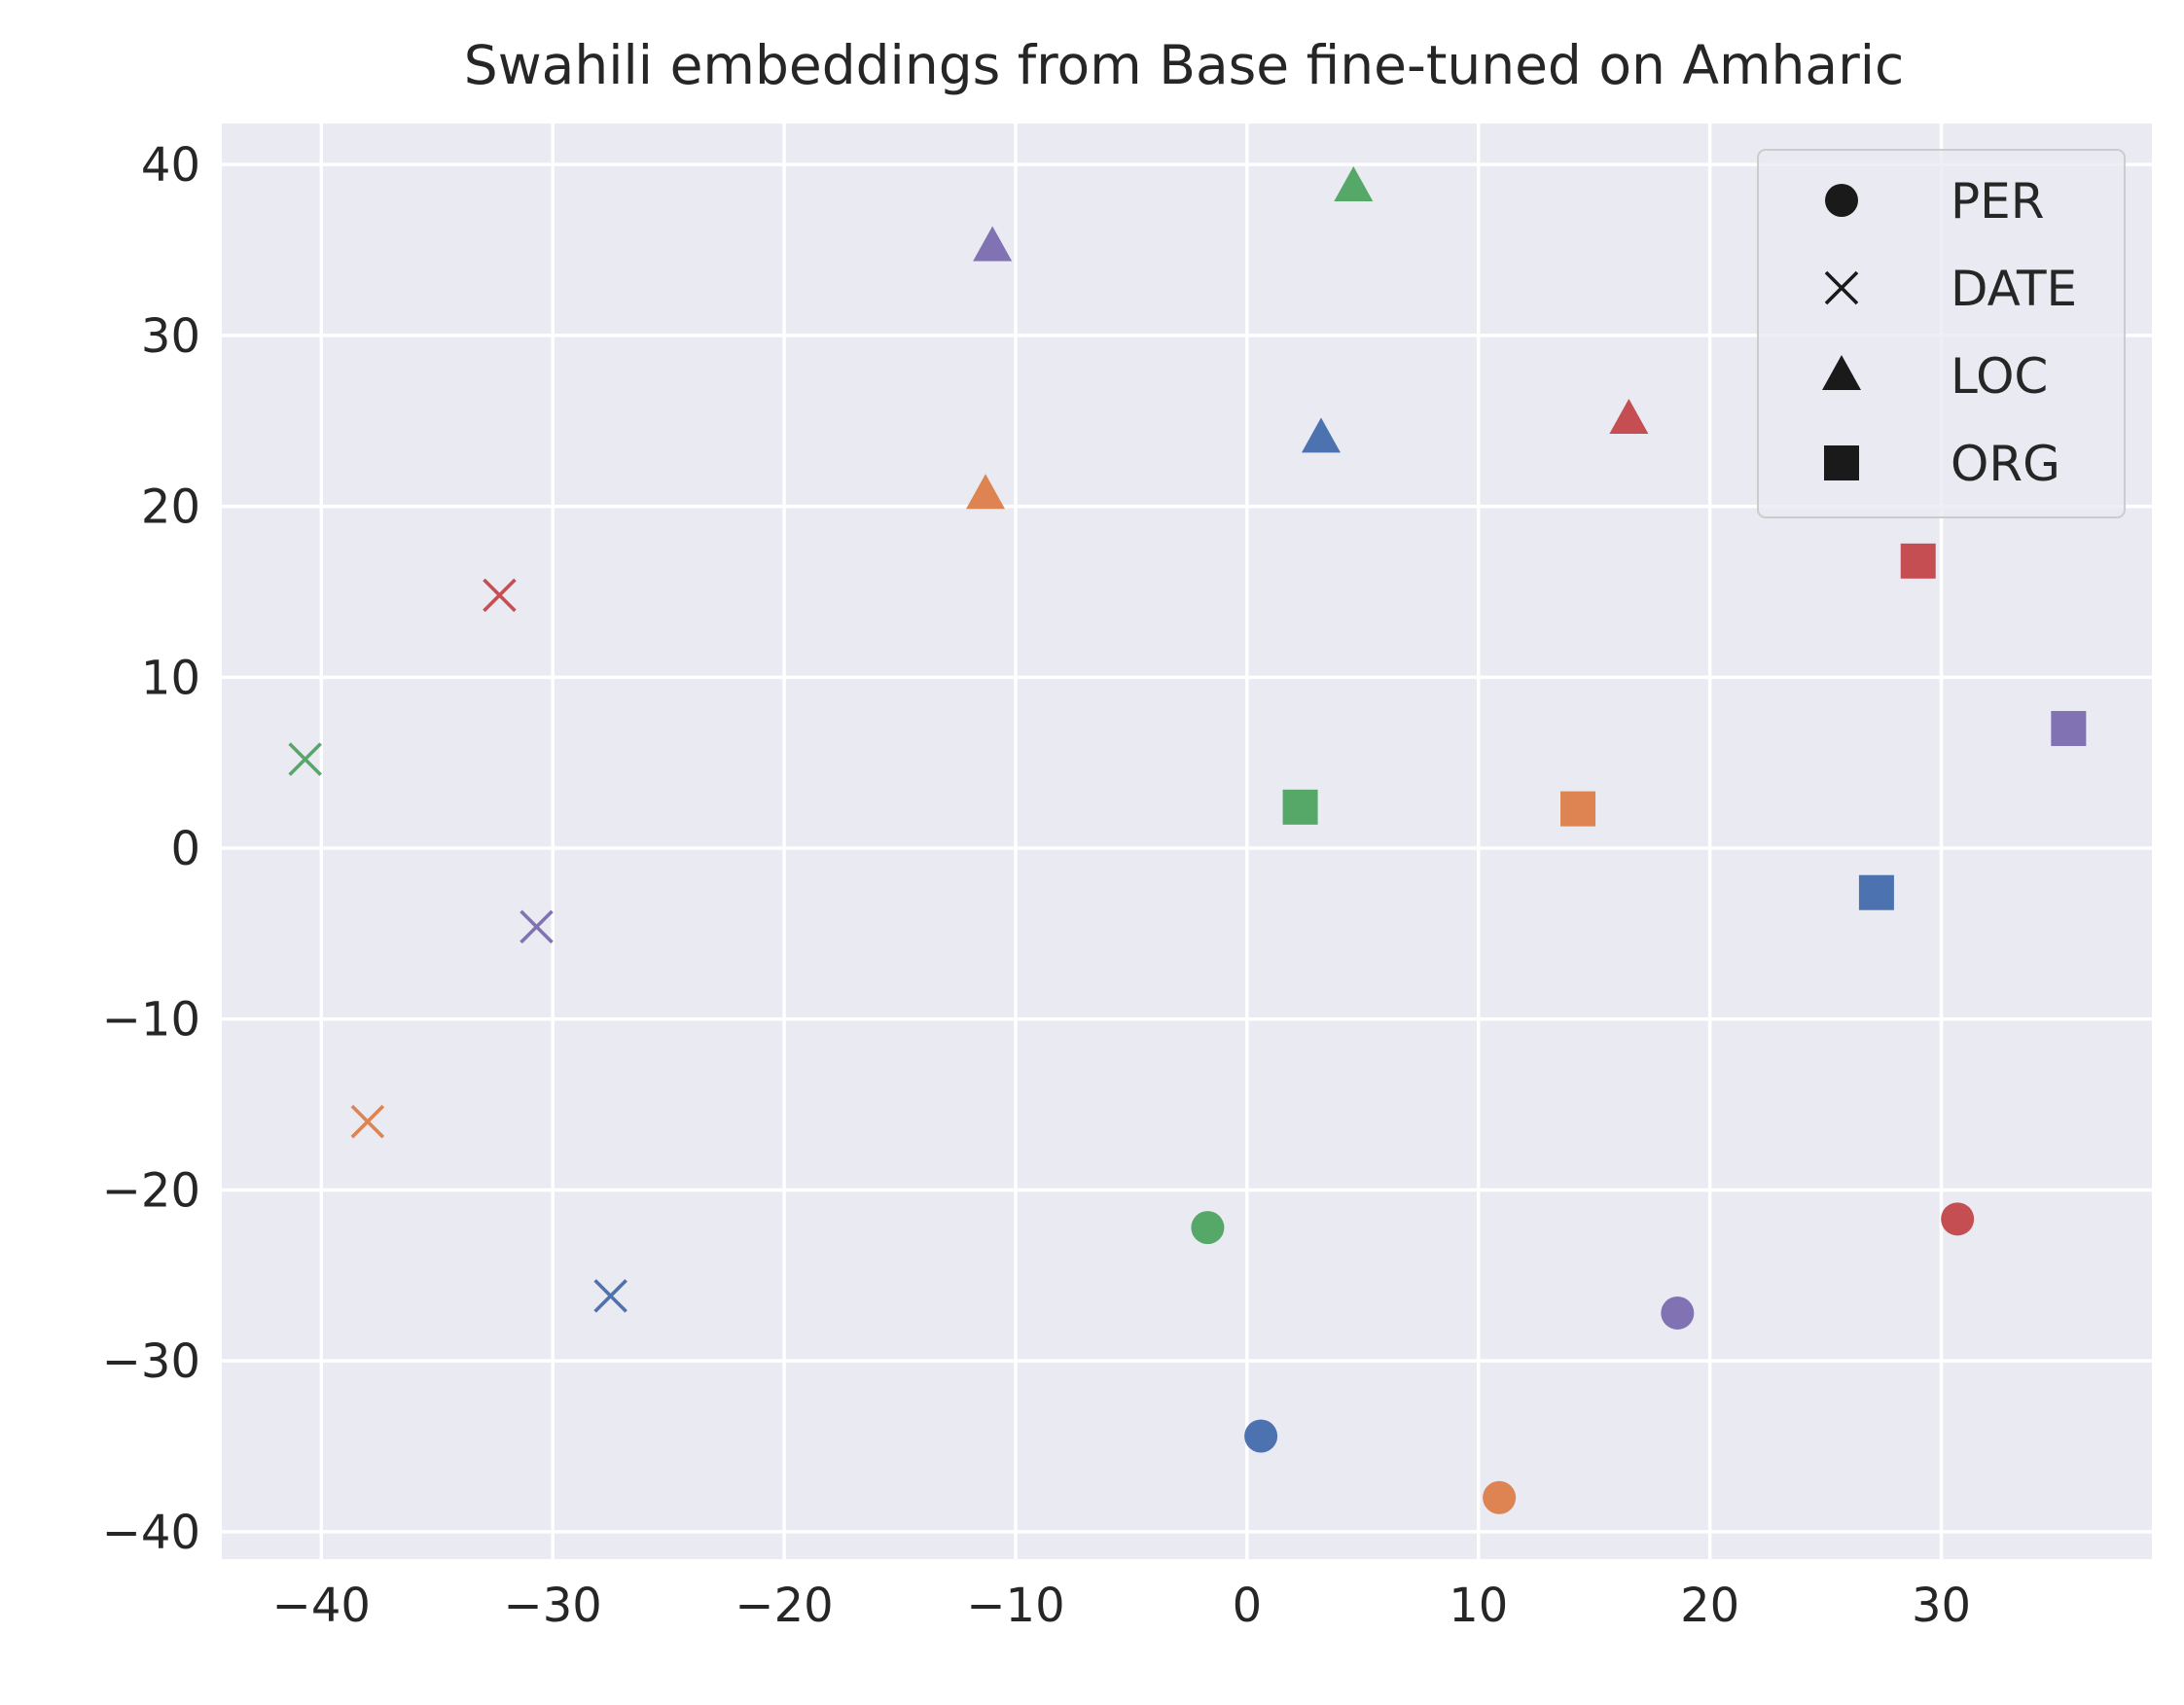 The width and height of the screenshot is (2184, 1705). What do you see at coordinates (1941, 1606) in the screenshot?
I see `x-tick-label: 30` at bounding box center [1941, 1606].